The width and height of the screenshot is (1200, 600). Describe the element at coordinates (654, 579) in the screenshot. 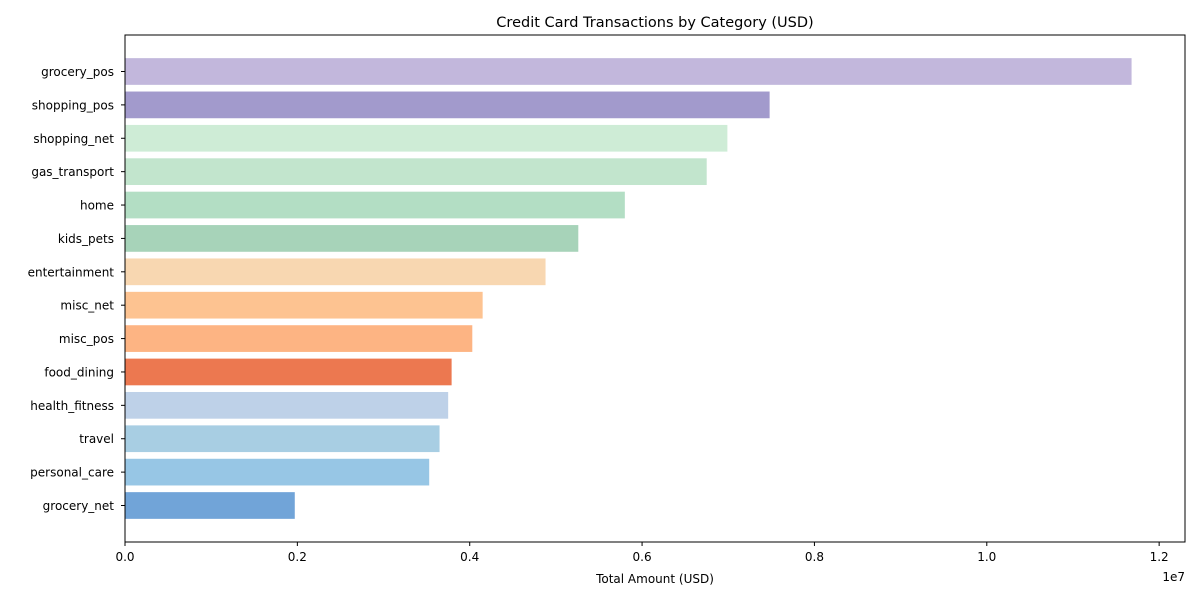

I see `x-axis-label: Total Amount (USD)` at that location.